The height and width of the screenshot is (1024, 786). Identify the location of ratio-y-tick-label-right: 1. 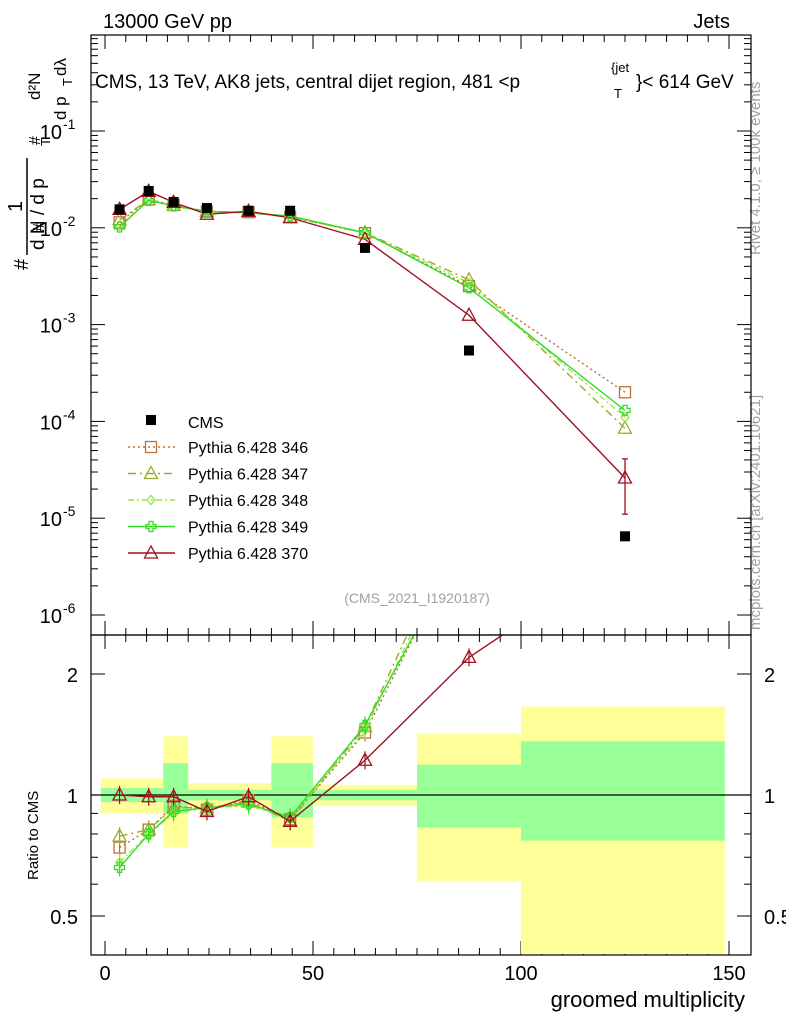
(769, 797).